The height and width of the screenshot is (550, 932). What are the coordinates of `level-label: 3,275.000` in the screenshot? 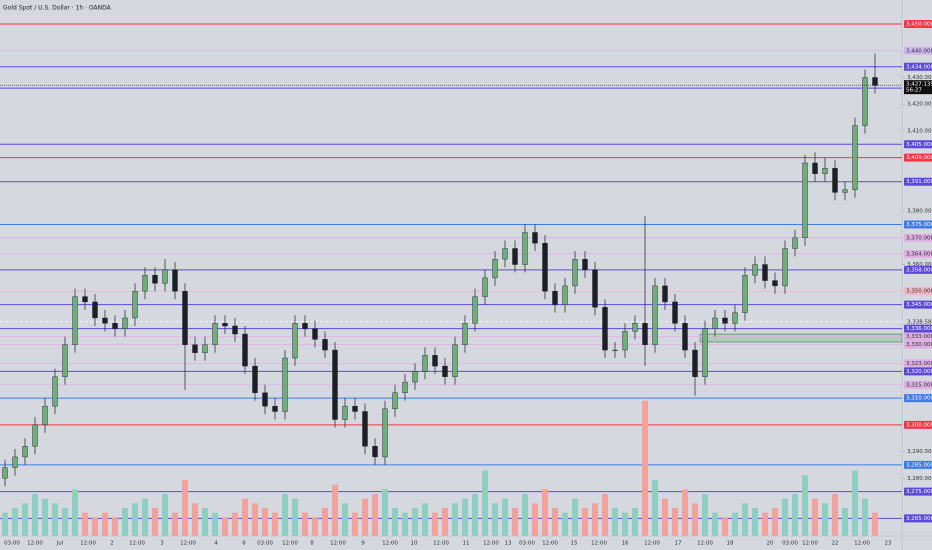 It's located at (919, 492).